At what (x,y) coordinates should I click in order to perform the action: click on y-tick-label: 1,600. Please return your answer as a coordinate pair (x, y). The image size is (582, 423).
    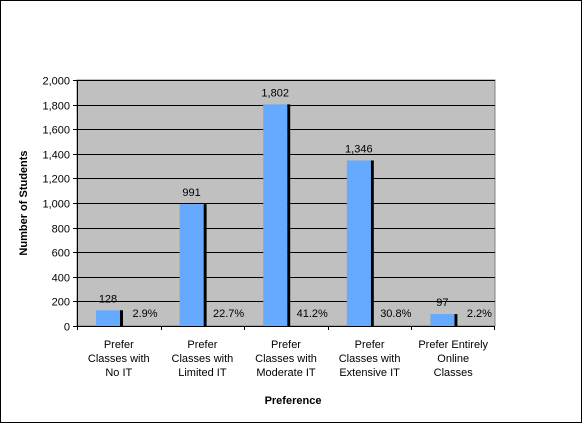
    Looking at the image, I should click on (56, 131).